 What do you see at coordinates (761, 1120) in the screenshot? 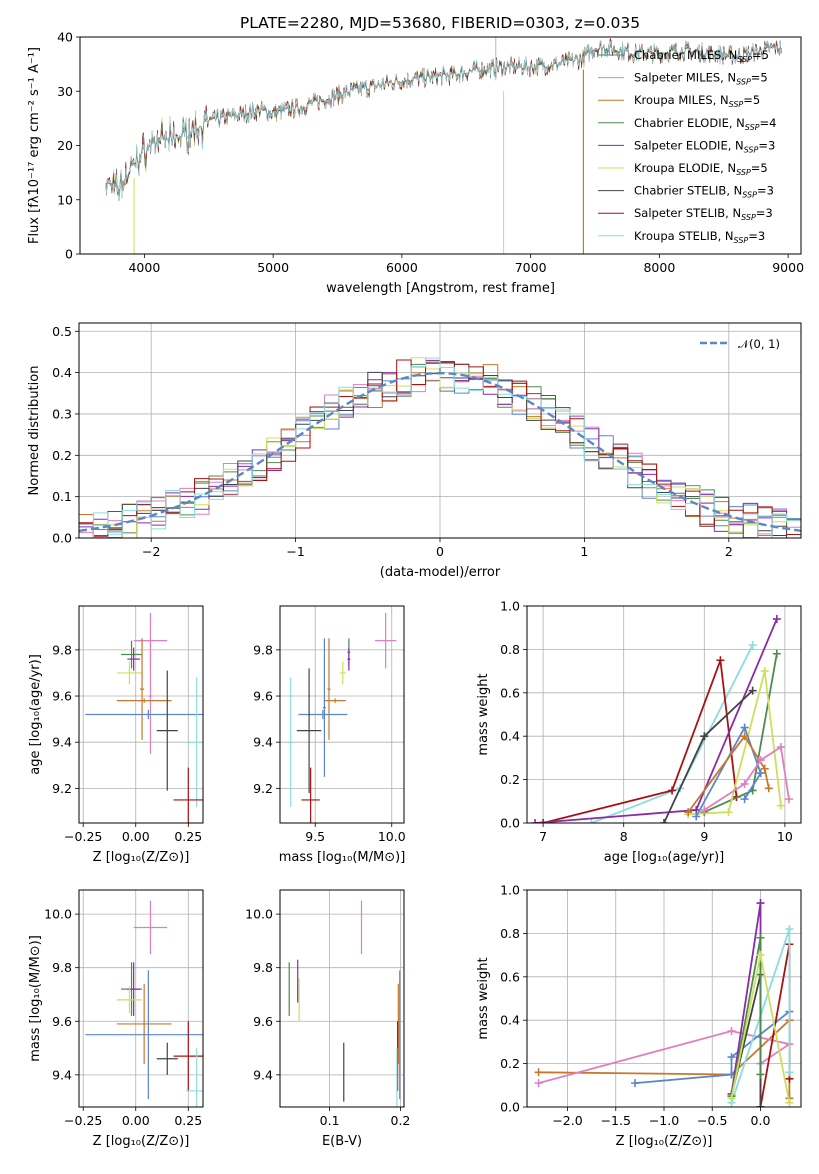
I see `x-tick-label: 0.0` at bounding box center [761, 1120].